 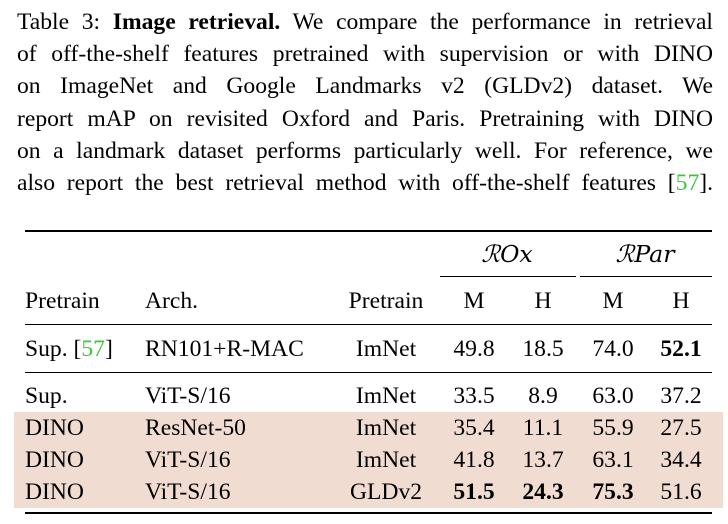 I want to click on group-header-rpar: ℛPar, so click(x=645, y=254).